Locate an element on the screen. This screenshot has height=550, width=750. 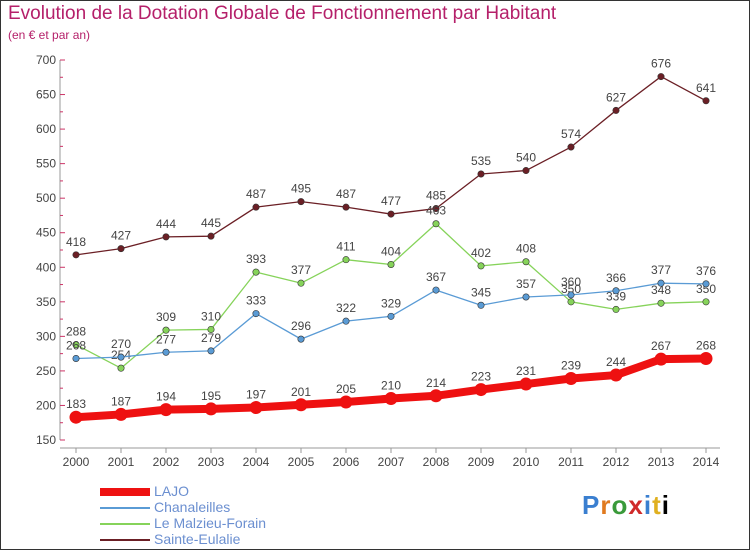
data-label: 540 is located at coordinates (526, 158).